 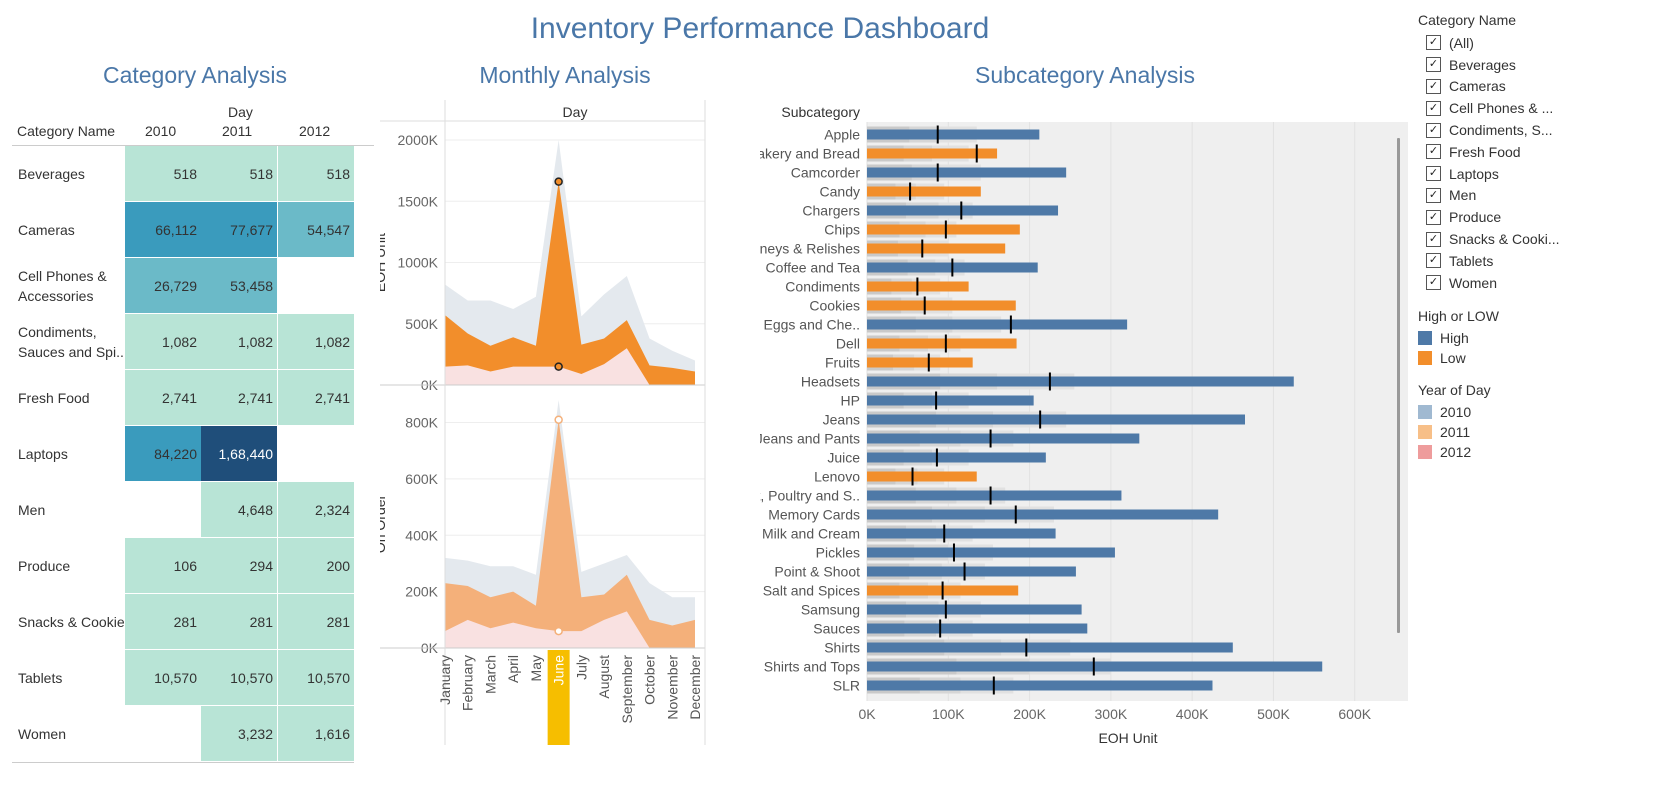 I want to click on category-filter-item: ✓ Men, so click(x=1533, y=196).